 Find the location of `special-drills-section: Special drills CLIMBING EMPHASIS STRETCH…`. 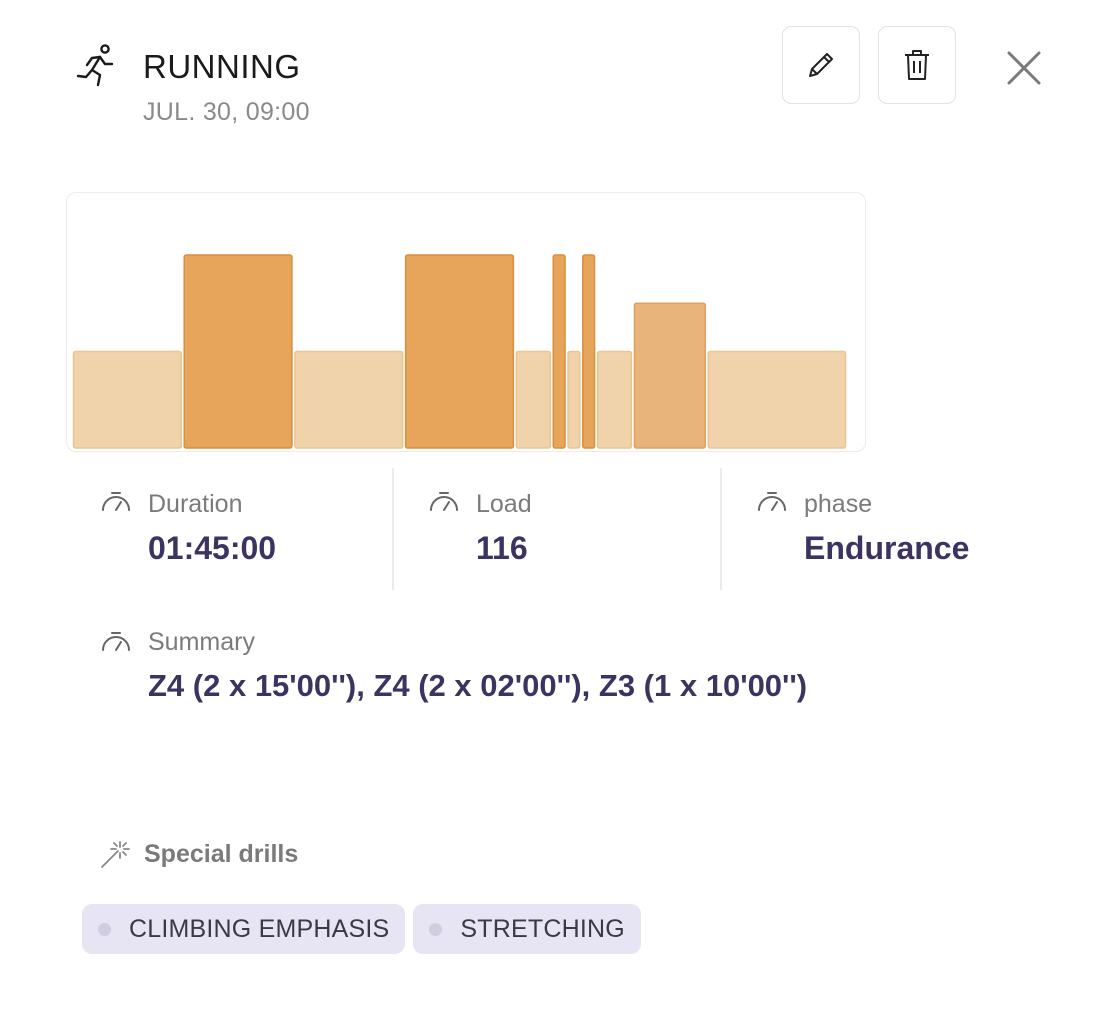

special-drills-section: Special drills CLIMBING EMPHASIS STRETCH… is located at coordinates (566, 904).